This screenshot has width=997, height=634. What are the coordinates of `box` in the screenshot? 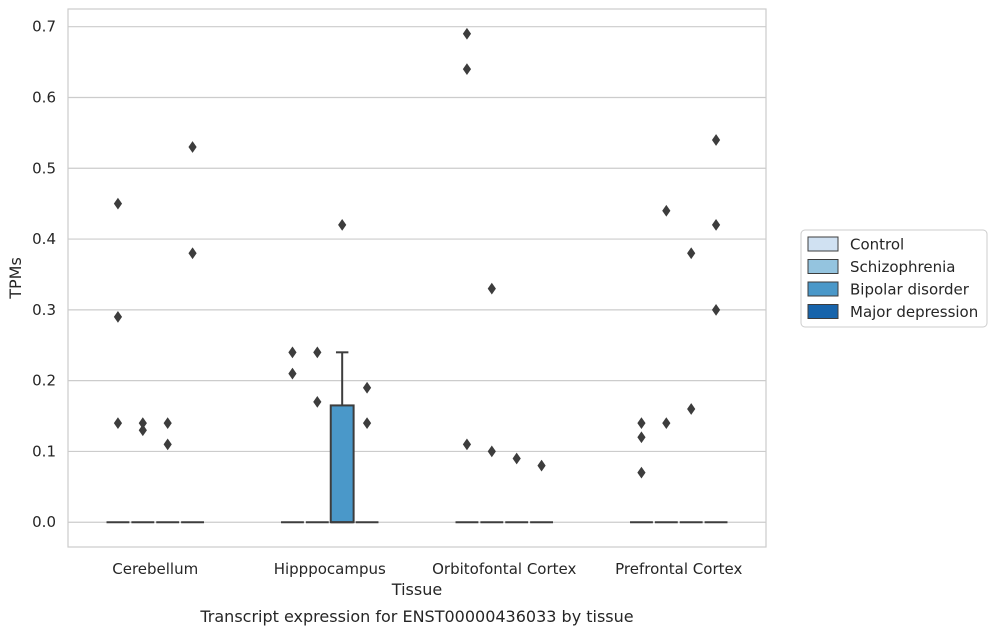 It's located at (342, 464).